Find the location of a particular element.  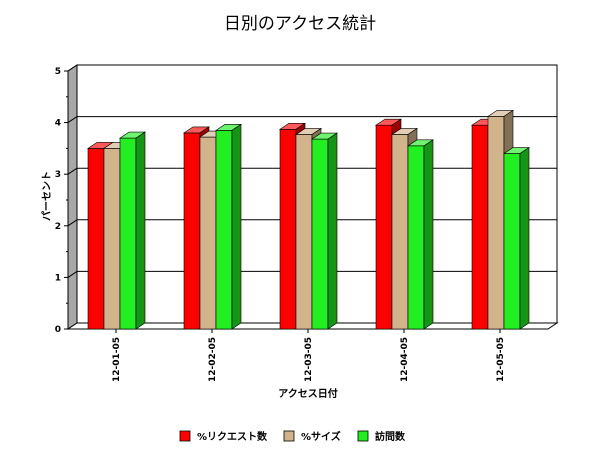

x-tick-label-1: 12-02-05 is located at coordinates (213, 359).